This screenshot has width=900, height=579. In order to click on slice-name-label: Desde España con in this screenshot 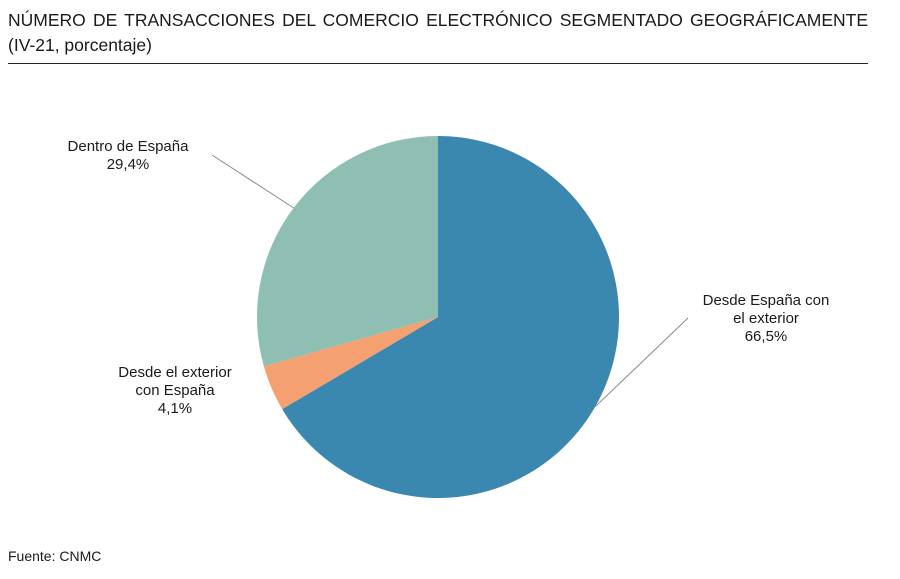, I will do `click(766, 300)`.